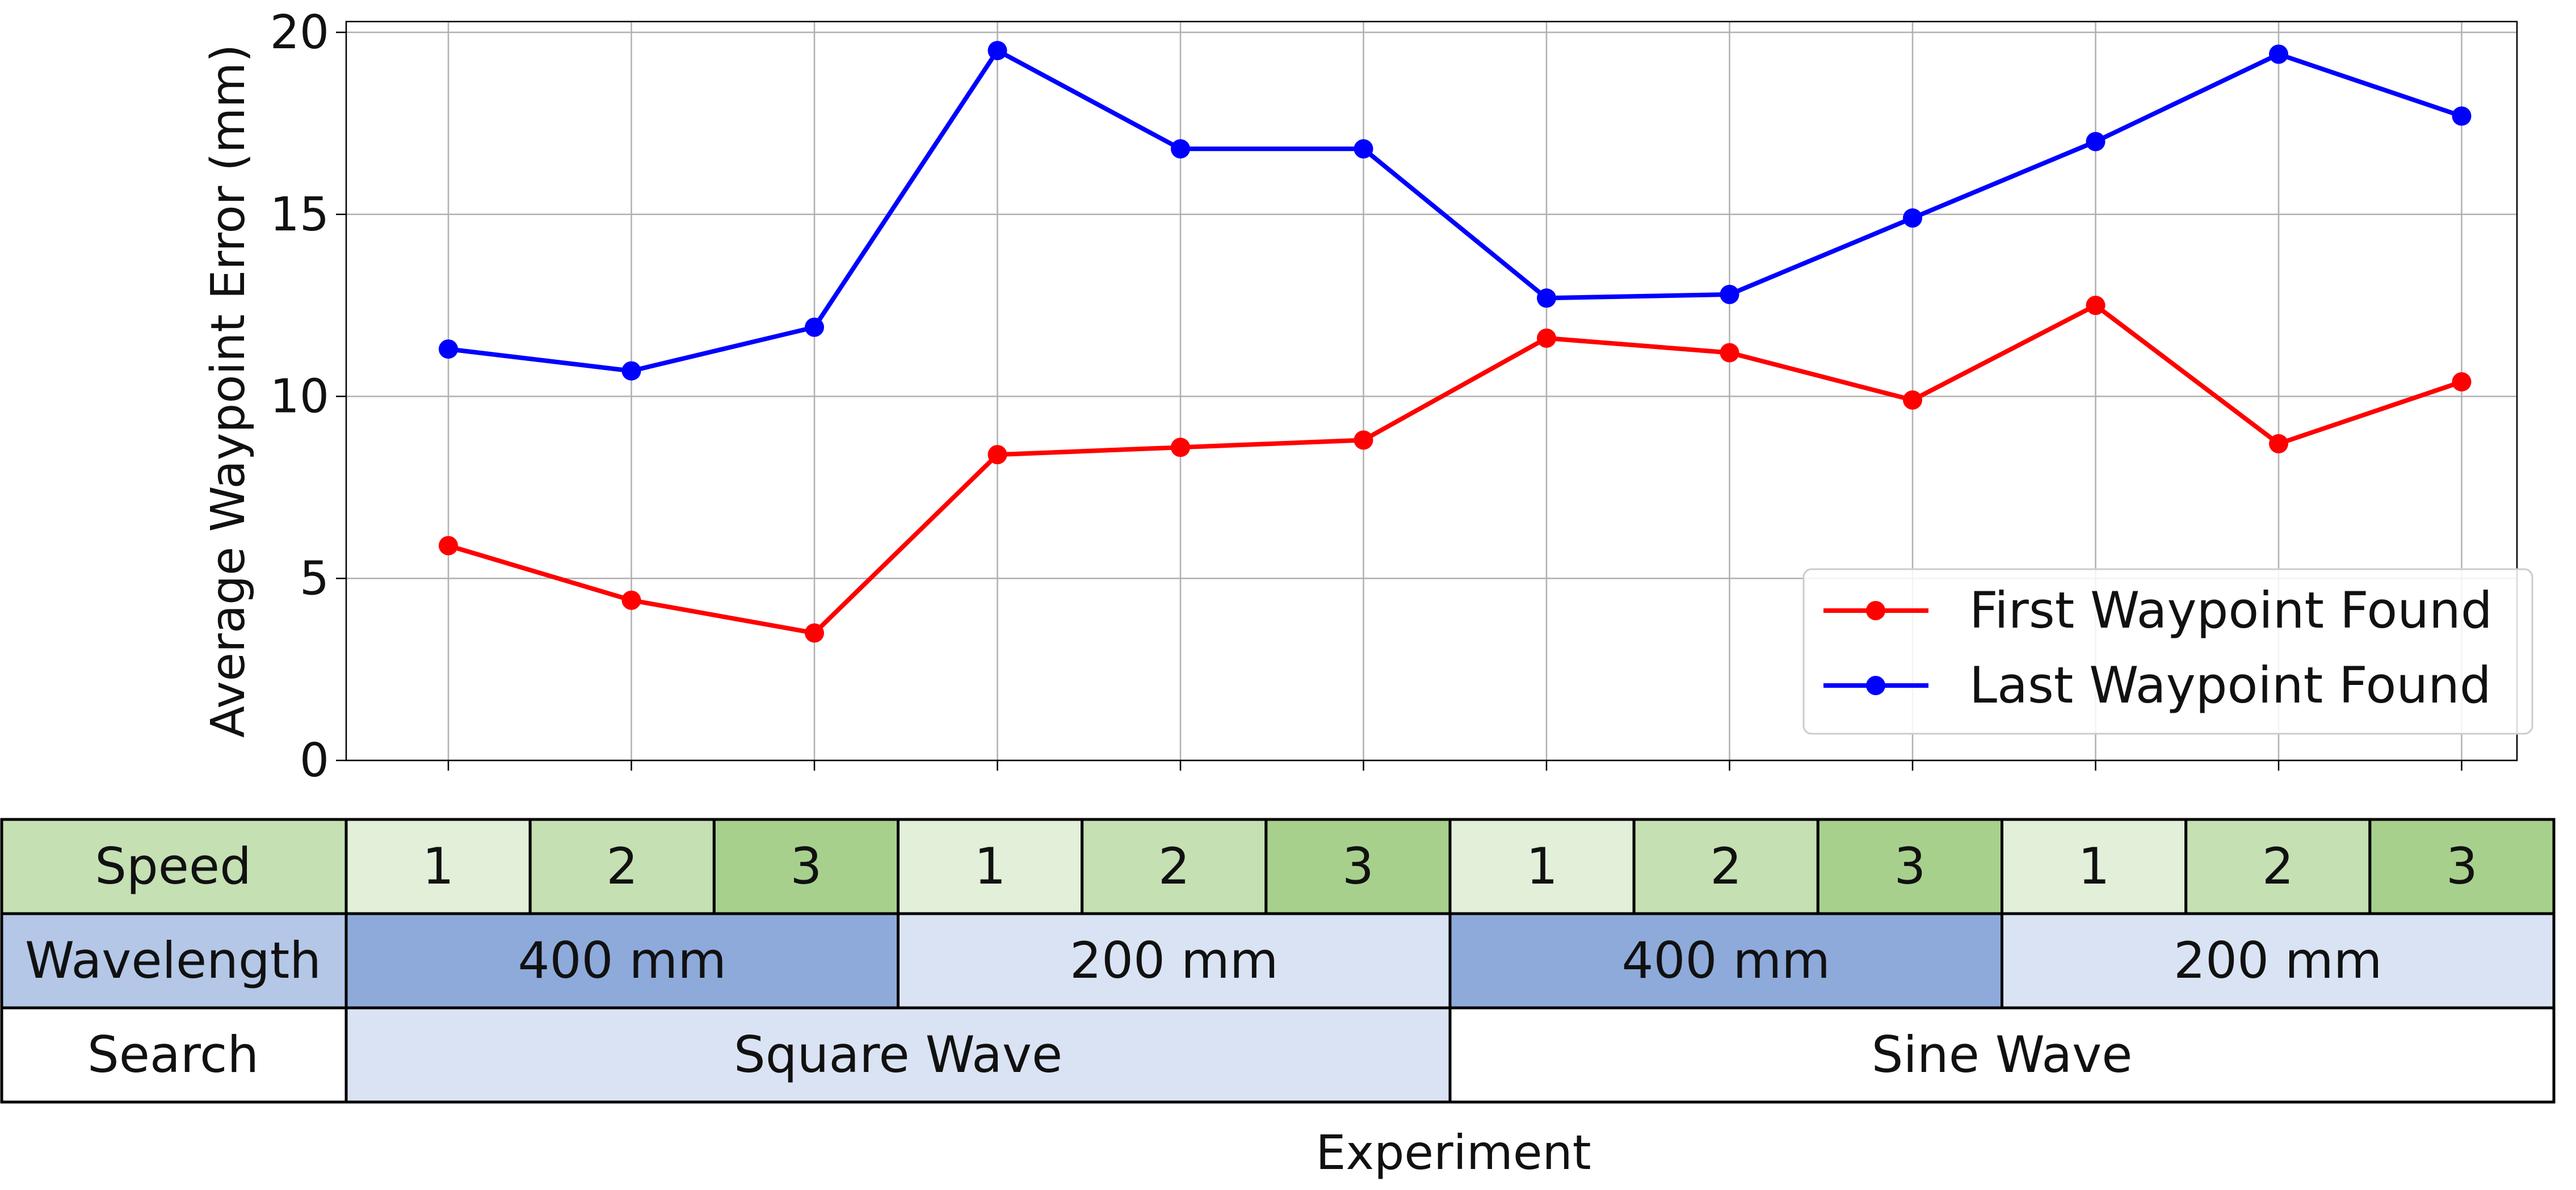 Image resolution: width=2576 pixels, height=1190 pixels. Describe the element at coordinates (314, 578) in the screenshot. I see `y-tick-label: 5` at that location.